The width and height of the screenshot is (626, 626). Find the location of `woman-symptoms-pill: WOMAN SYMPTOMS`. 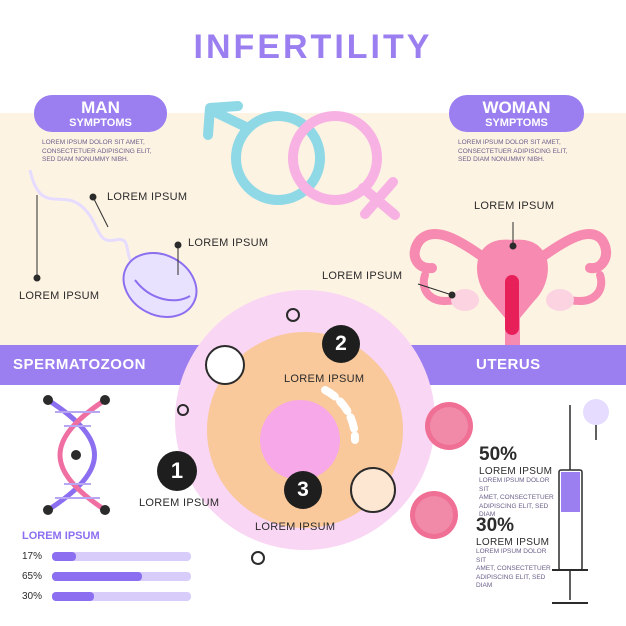

woman-symptoms-pill: WOMAN SYMPTOMS is located at coordinates (516, 113).